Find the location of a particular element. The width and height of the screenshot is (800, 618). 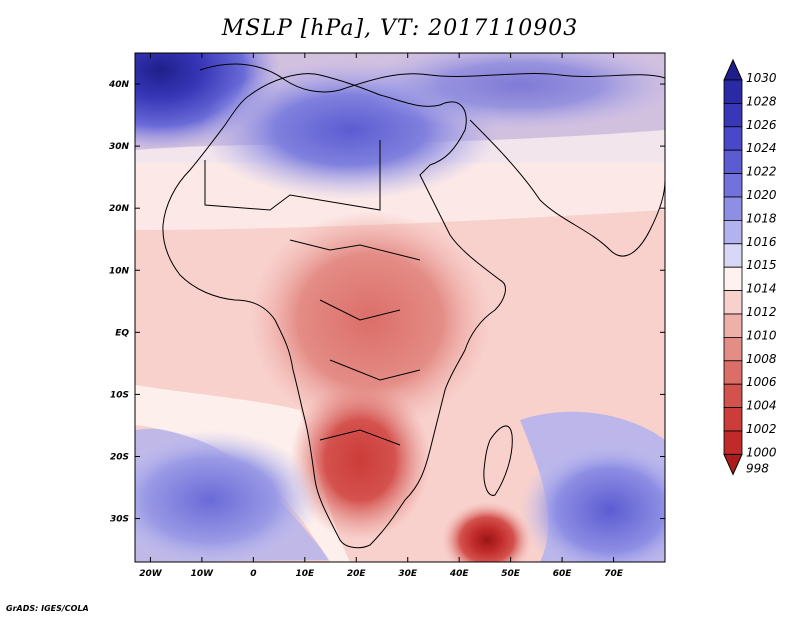

colorbar-bottom-arrow is located at coordinates (733, 464).